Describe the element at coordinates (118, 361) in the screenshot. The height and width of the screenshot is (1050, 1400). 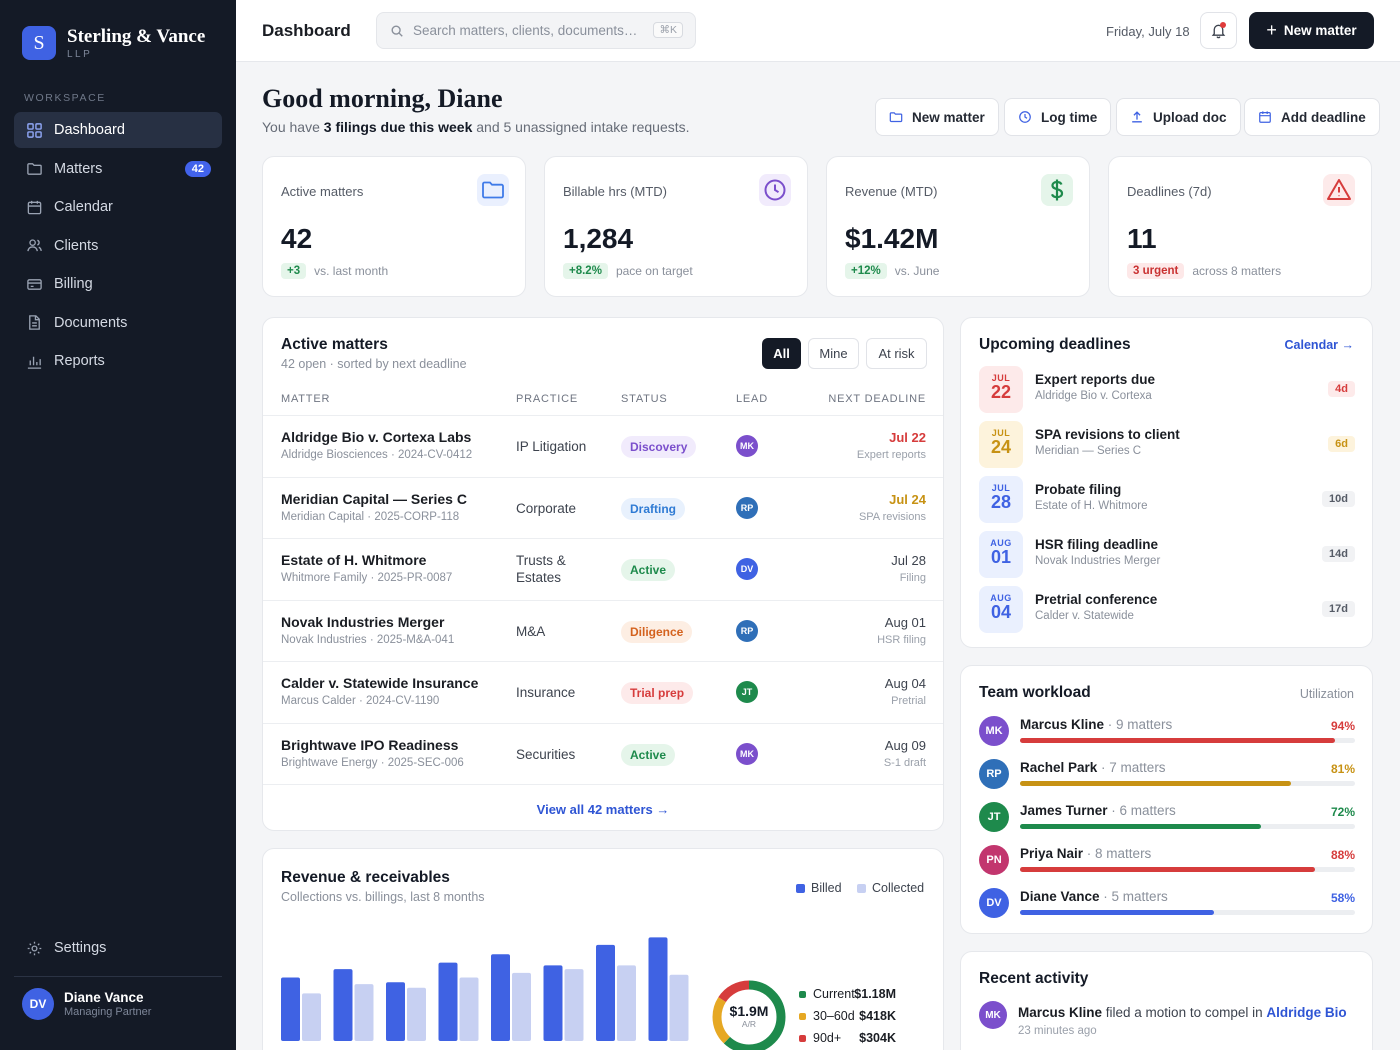
I see `sidebar-item-reports: Reports` at that location.